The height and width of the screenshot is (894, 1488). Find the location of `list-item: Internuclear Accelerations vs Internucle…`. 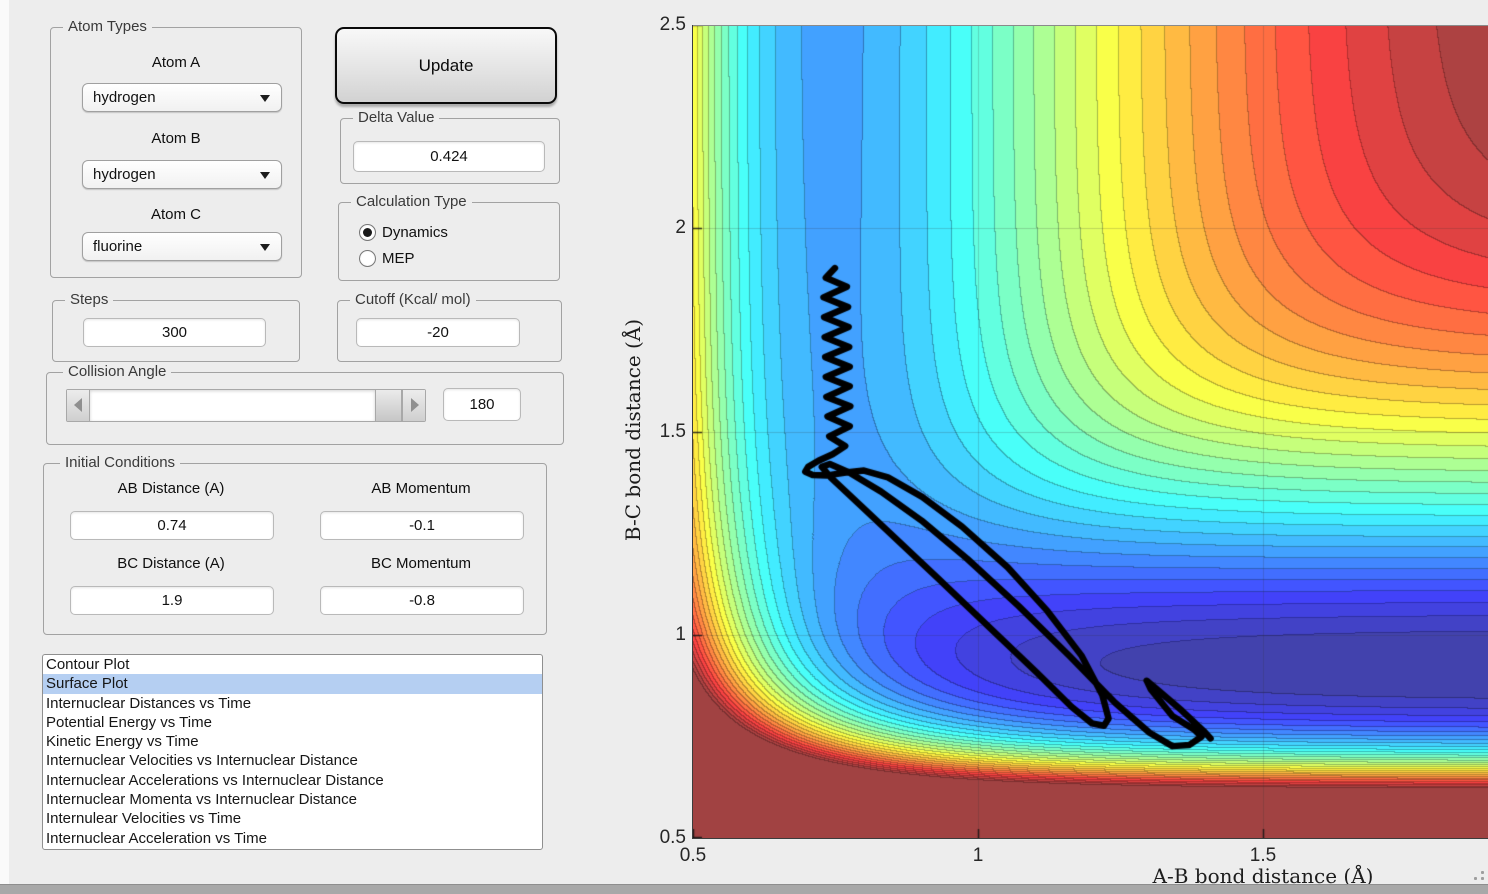

list-item: Internuclear Accelerations vs Internucle… is located at coordinates (215, 780).